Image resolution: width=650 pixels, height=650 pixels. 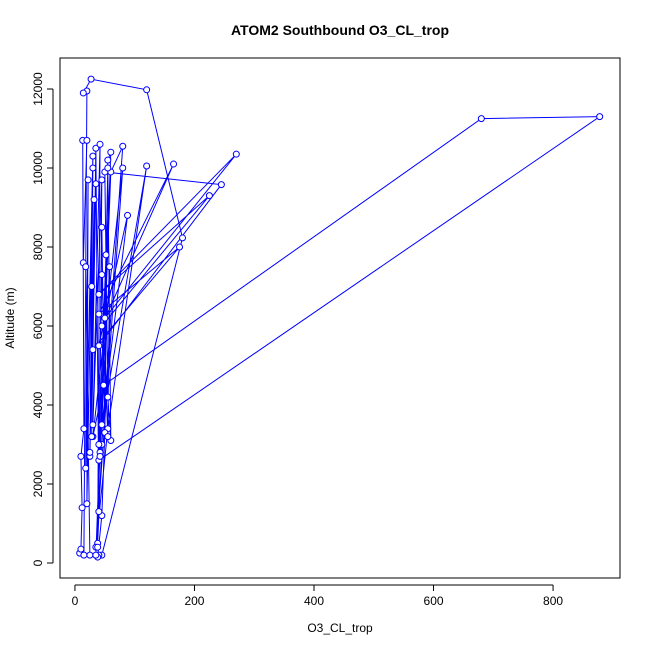 I want to click on y-tick-label: 10000, so click(x=38, y=168).